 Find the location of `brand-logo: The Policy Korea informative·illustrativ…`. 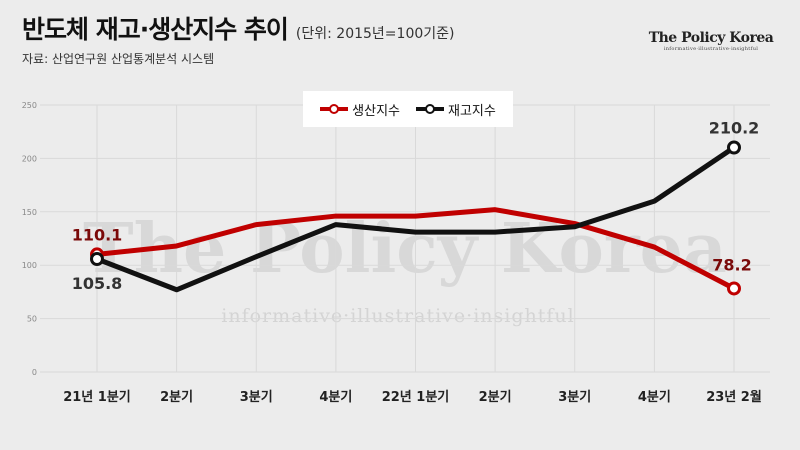

brand-logo: The Policy Korea informative·illustrativ… is located at coordinates (711, 41).